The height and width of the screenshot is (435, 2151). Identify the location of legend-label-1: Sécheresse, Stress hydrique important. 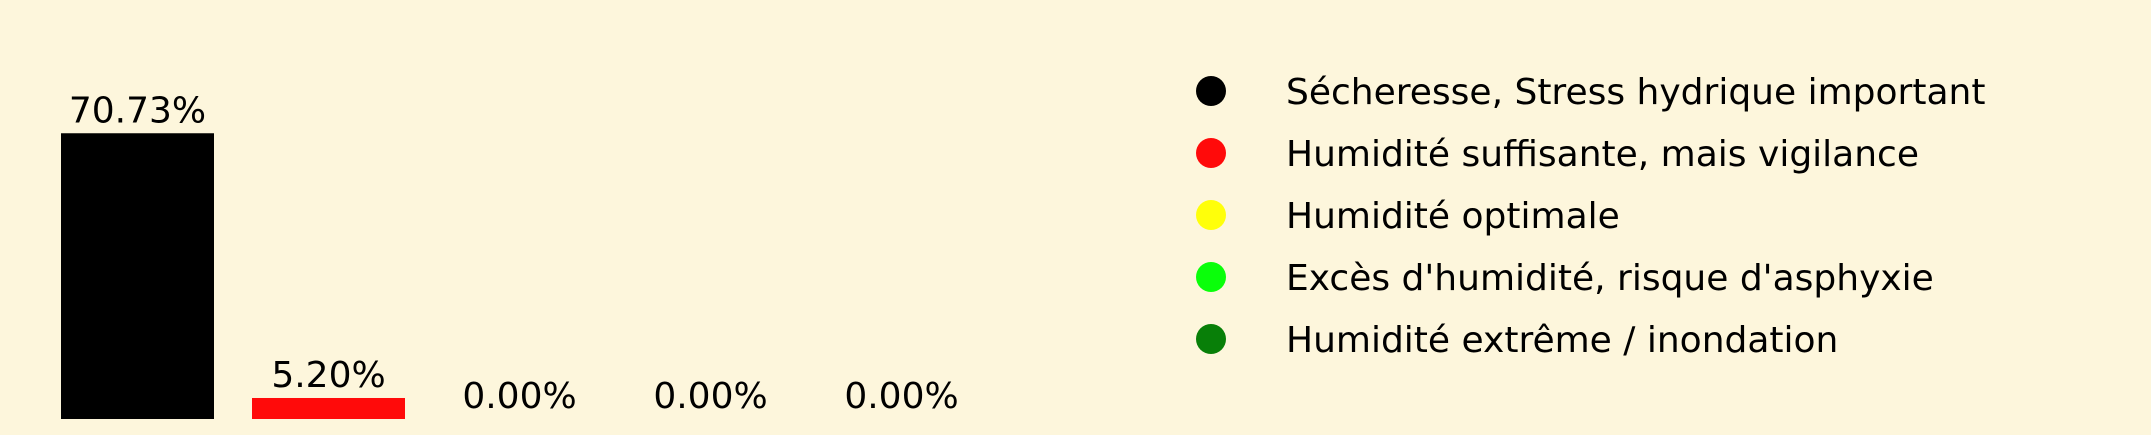
(1635, 92).